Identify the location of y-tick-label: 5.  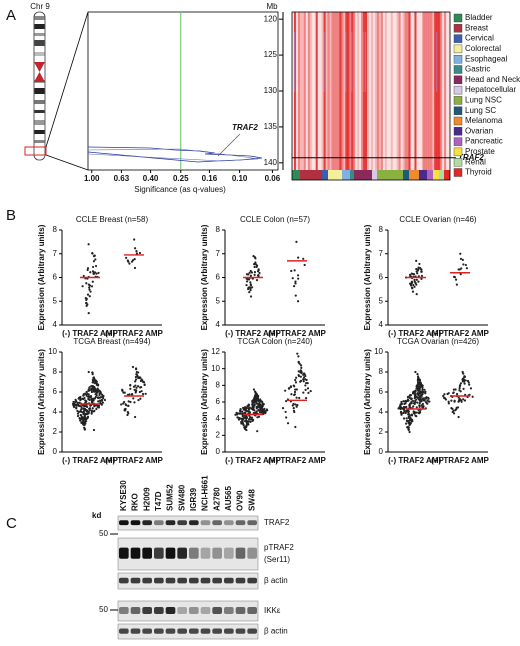
(218, 300).